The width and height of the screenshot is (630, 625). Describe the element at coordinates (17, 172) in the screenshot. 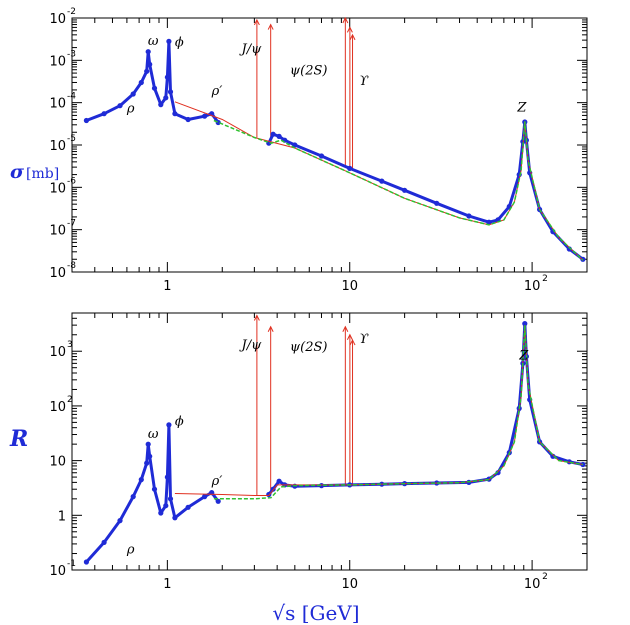

I see `y-axis-symbol: σ` at that location.